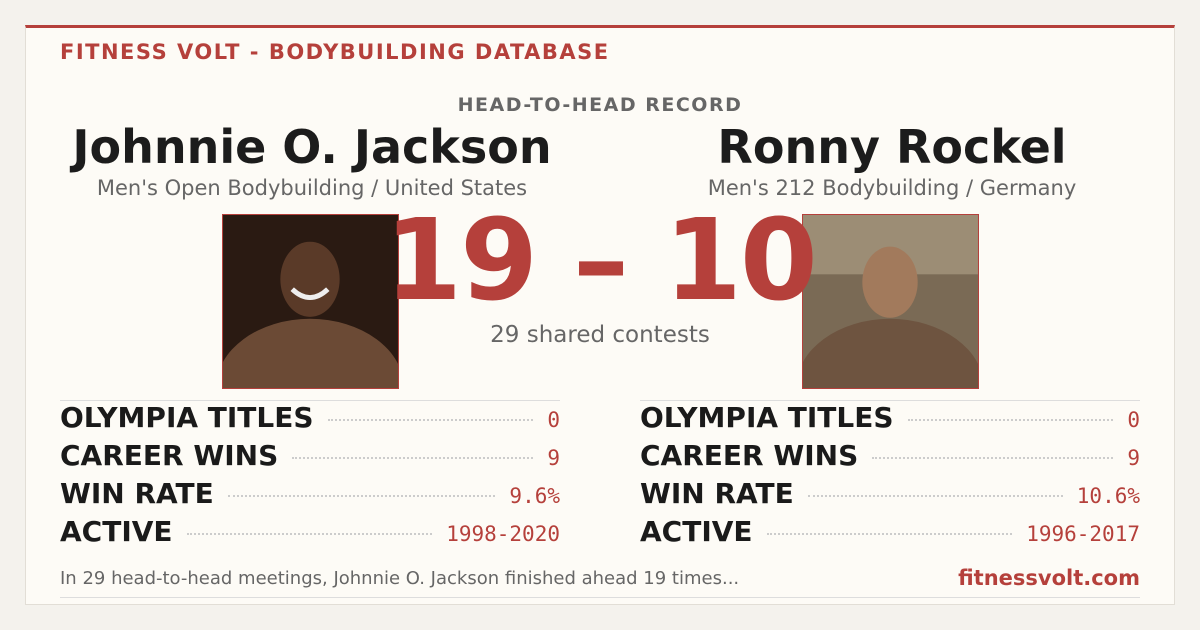 The height and width of the screenshot is (630, 1200). What do you see at coordinates (1049, 578) in the screenshot?
I see `site-link: fitnessvolt.com` at bounding box center [1049, 578].